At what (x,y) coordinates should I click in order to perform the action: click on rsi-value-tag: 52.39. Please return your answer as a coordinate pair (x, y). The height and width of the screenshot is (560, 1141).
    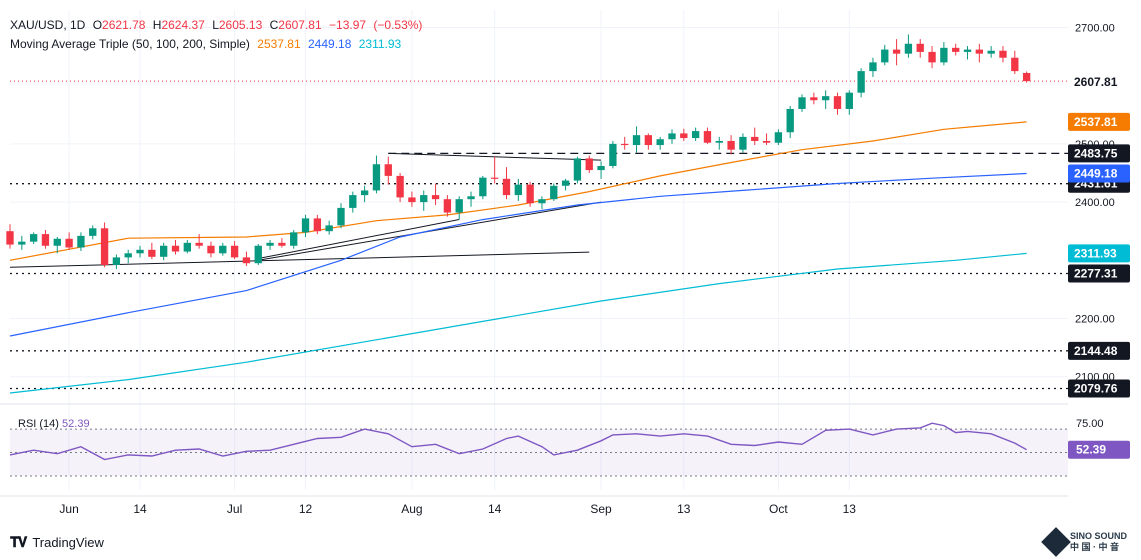
    Looking at the image, I should click on (1091, 450).